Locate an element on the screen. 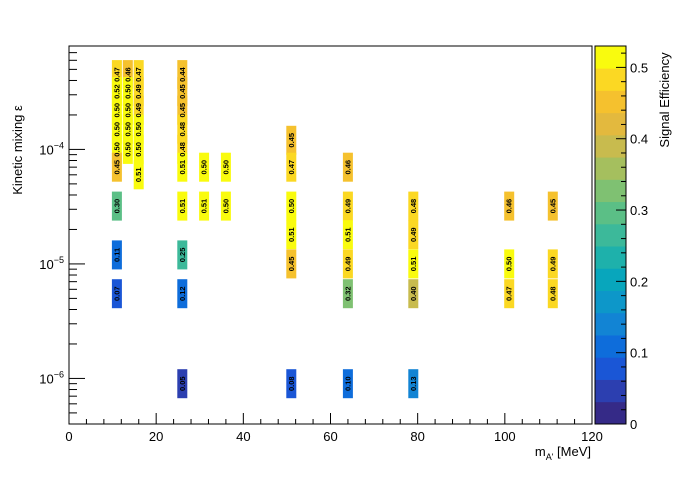 Image resolution: width=696 pixels, height=477 pixels. cell-value-label: 0.08 is located at coordinates (291, 383).